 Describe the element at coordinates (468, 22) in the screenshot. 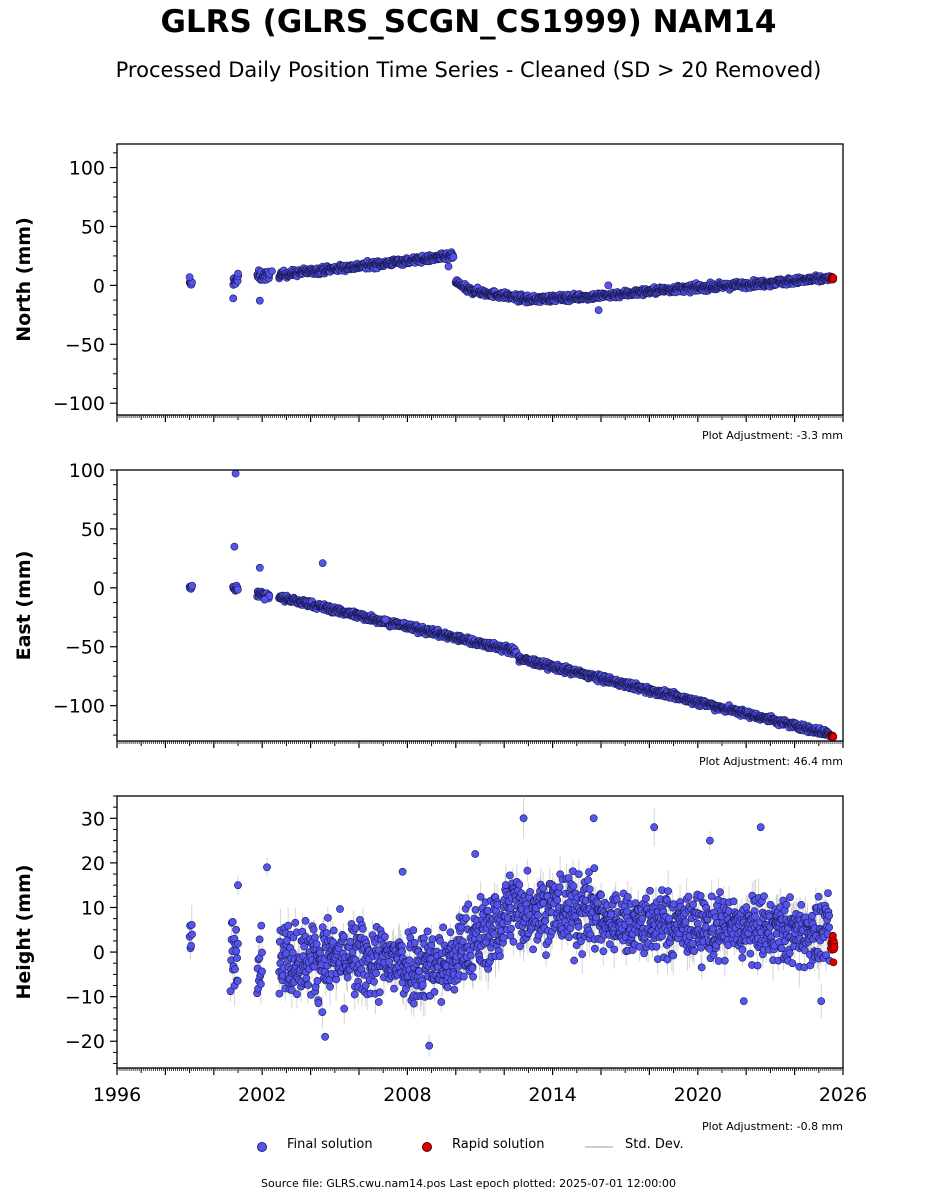

I see `chart-title: GLRS (GLRS_SCGN_CS1999) NAM14` at that location.